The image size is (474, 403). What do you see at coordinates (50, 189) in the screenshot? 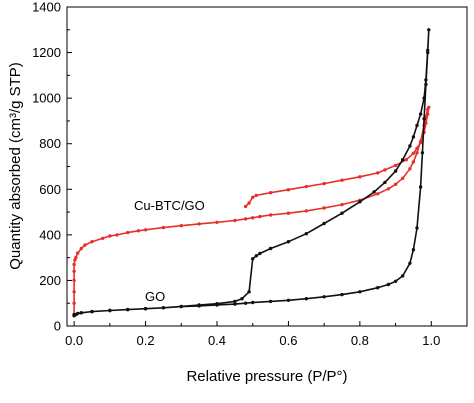
I see `y-tick-label: 600` at bounding box center [50, 189].